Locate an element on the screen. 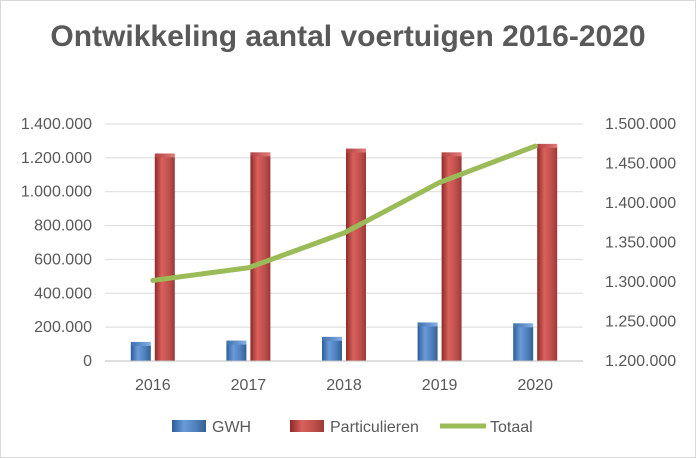 Image resolution: width=696 pixels, height=458 pixels. legend-swatch-gwh is located at coordinates (189, 426).